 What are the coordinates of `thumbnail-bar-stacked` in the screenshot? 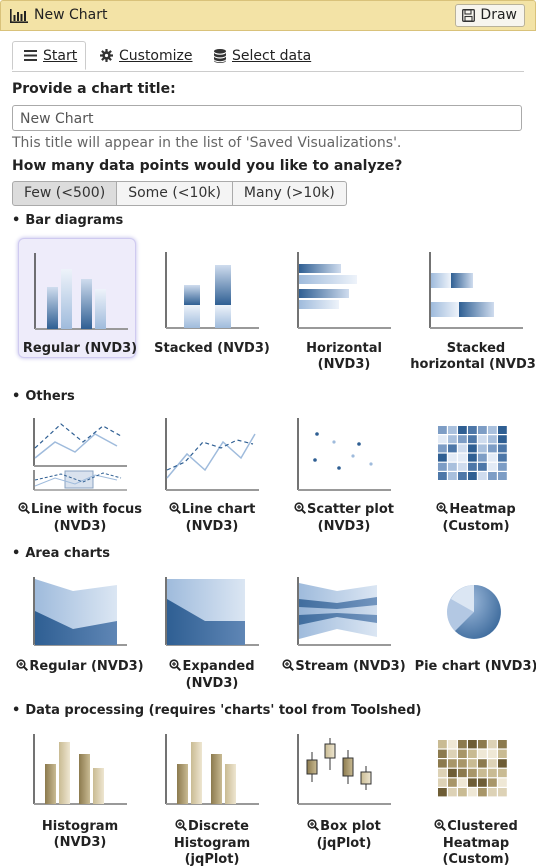 It's located at (209, 298).